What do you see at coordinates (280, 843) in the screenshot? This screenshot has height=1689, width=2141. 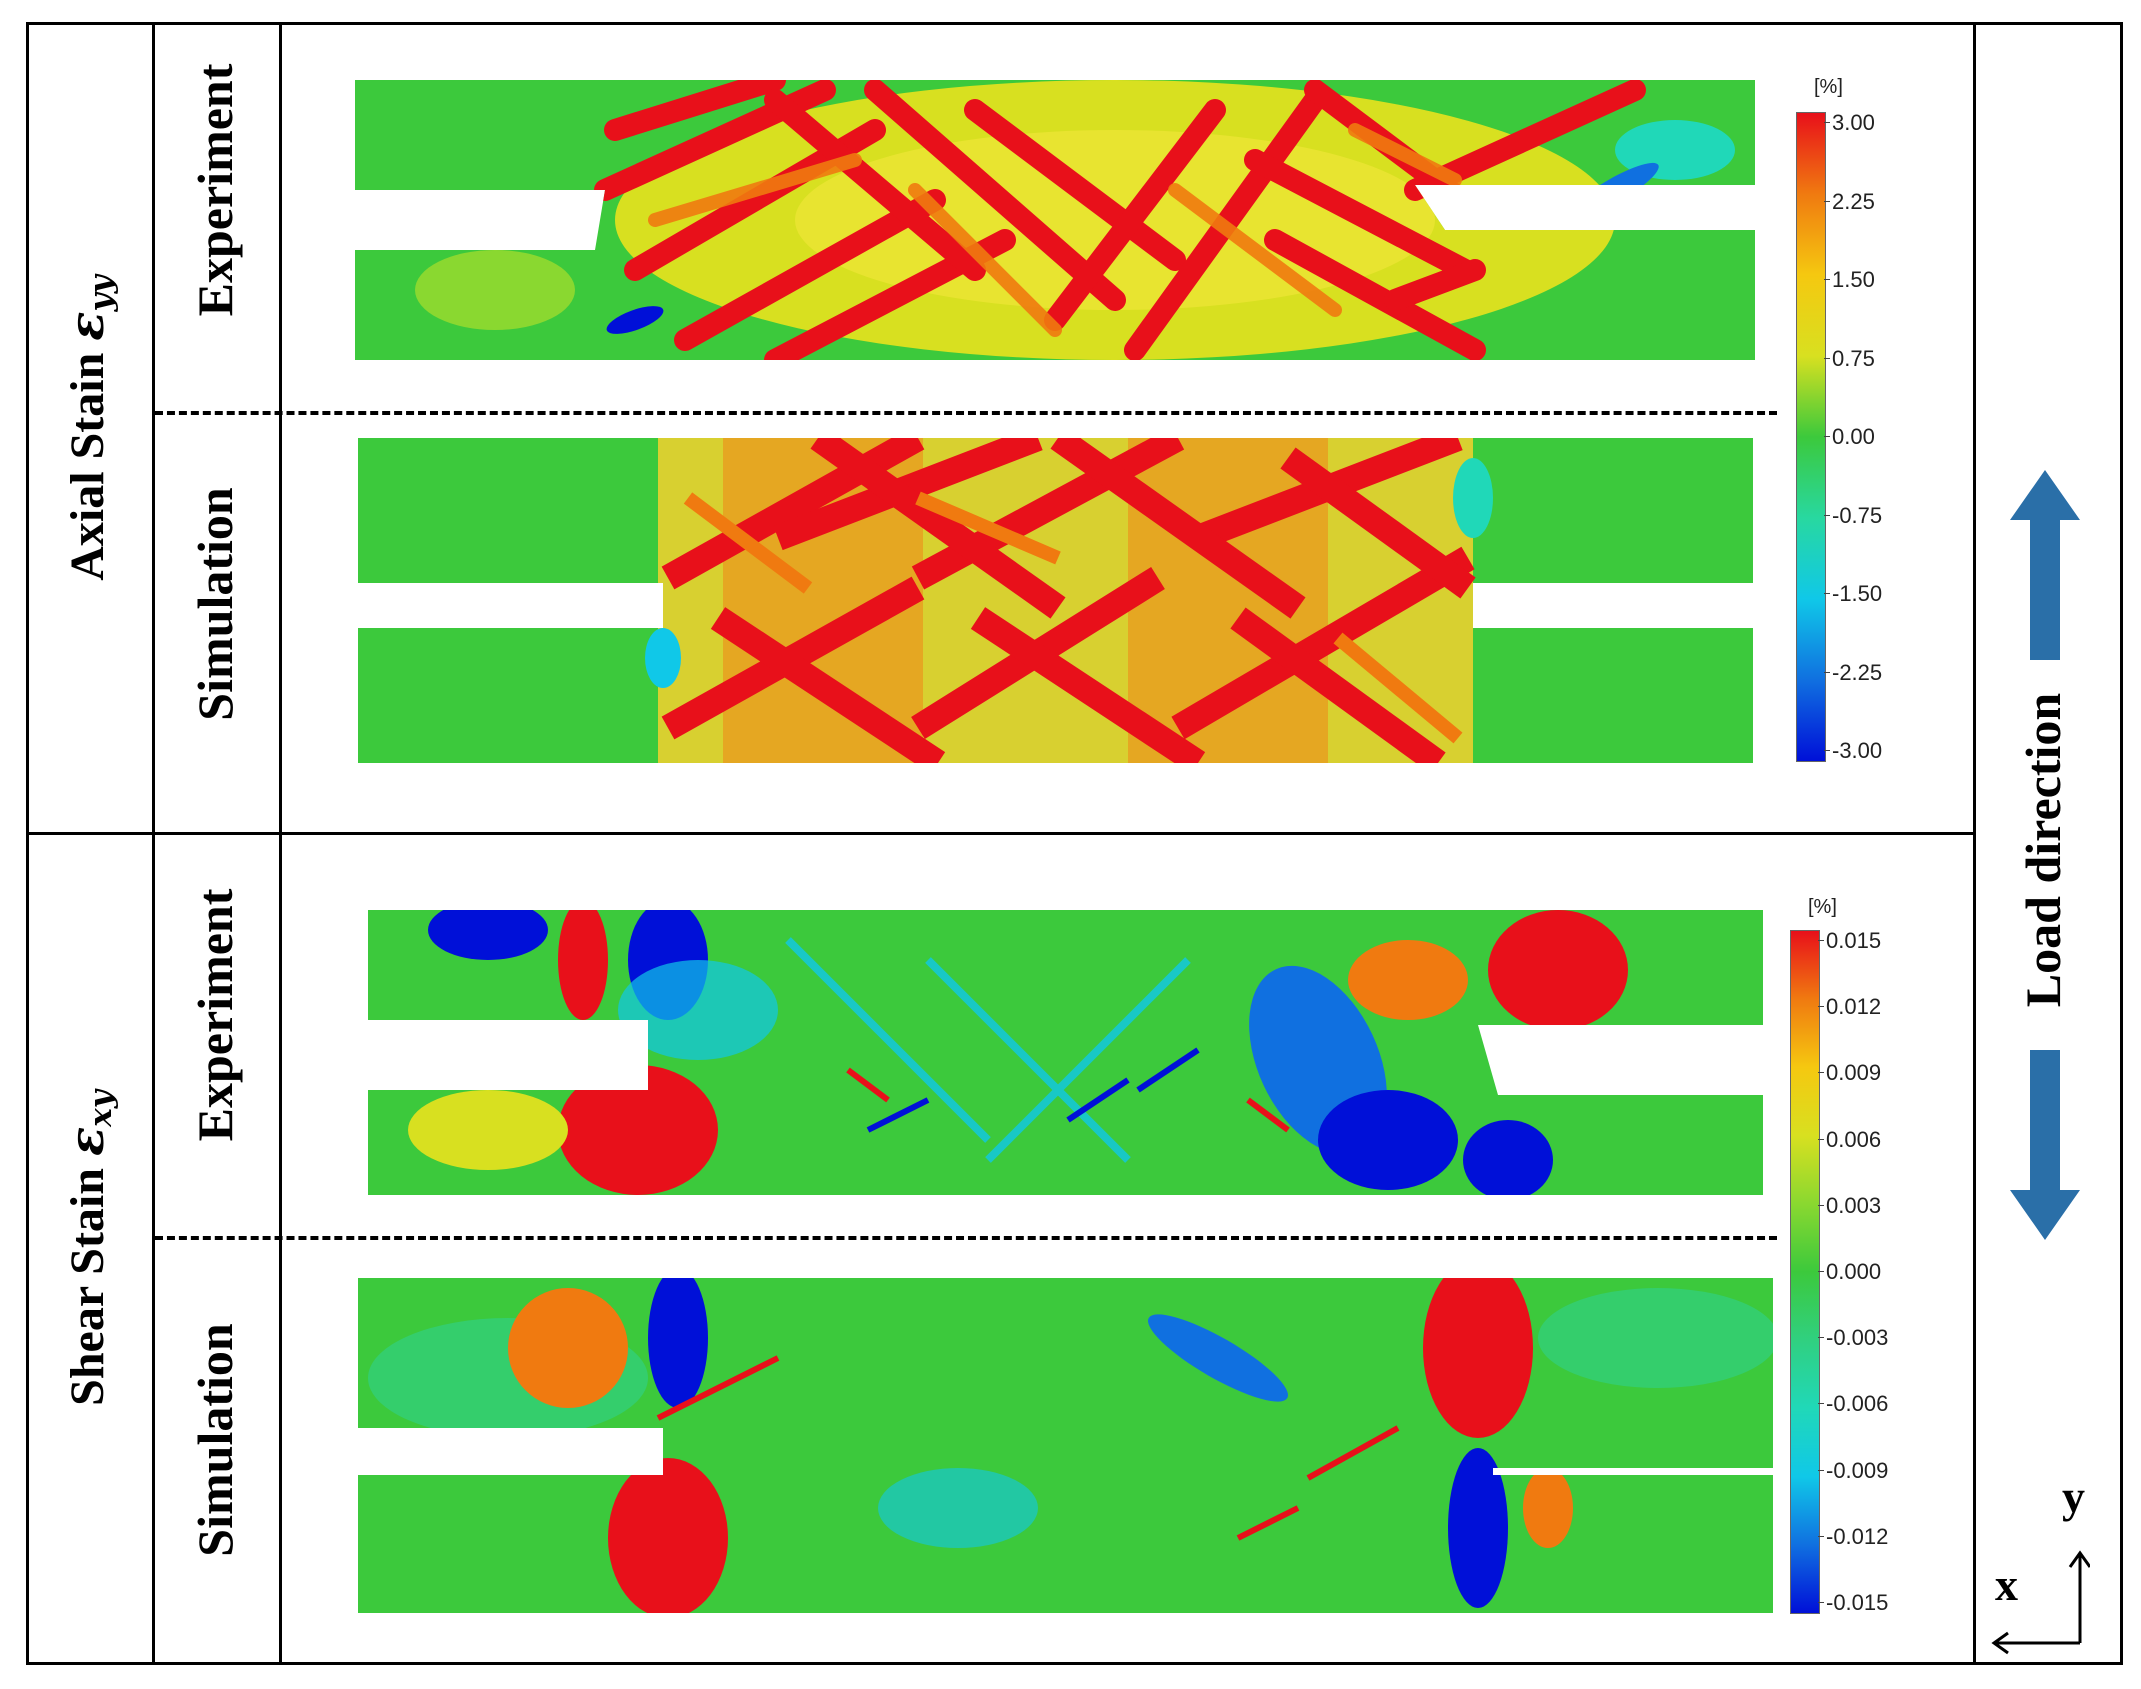 I see `frame-col2` at bounding box center [280, 843].